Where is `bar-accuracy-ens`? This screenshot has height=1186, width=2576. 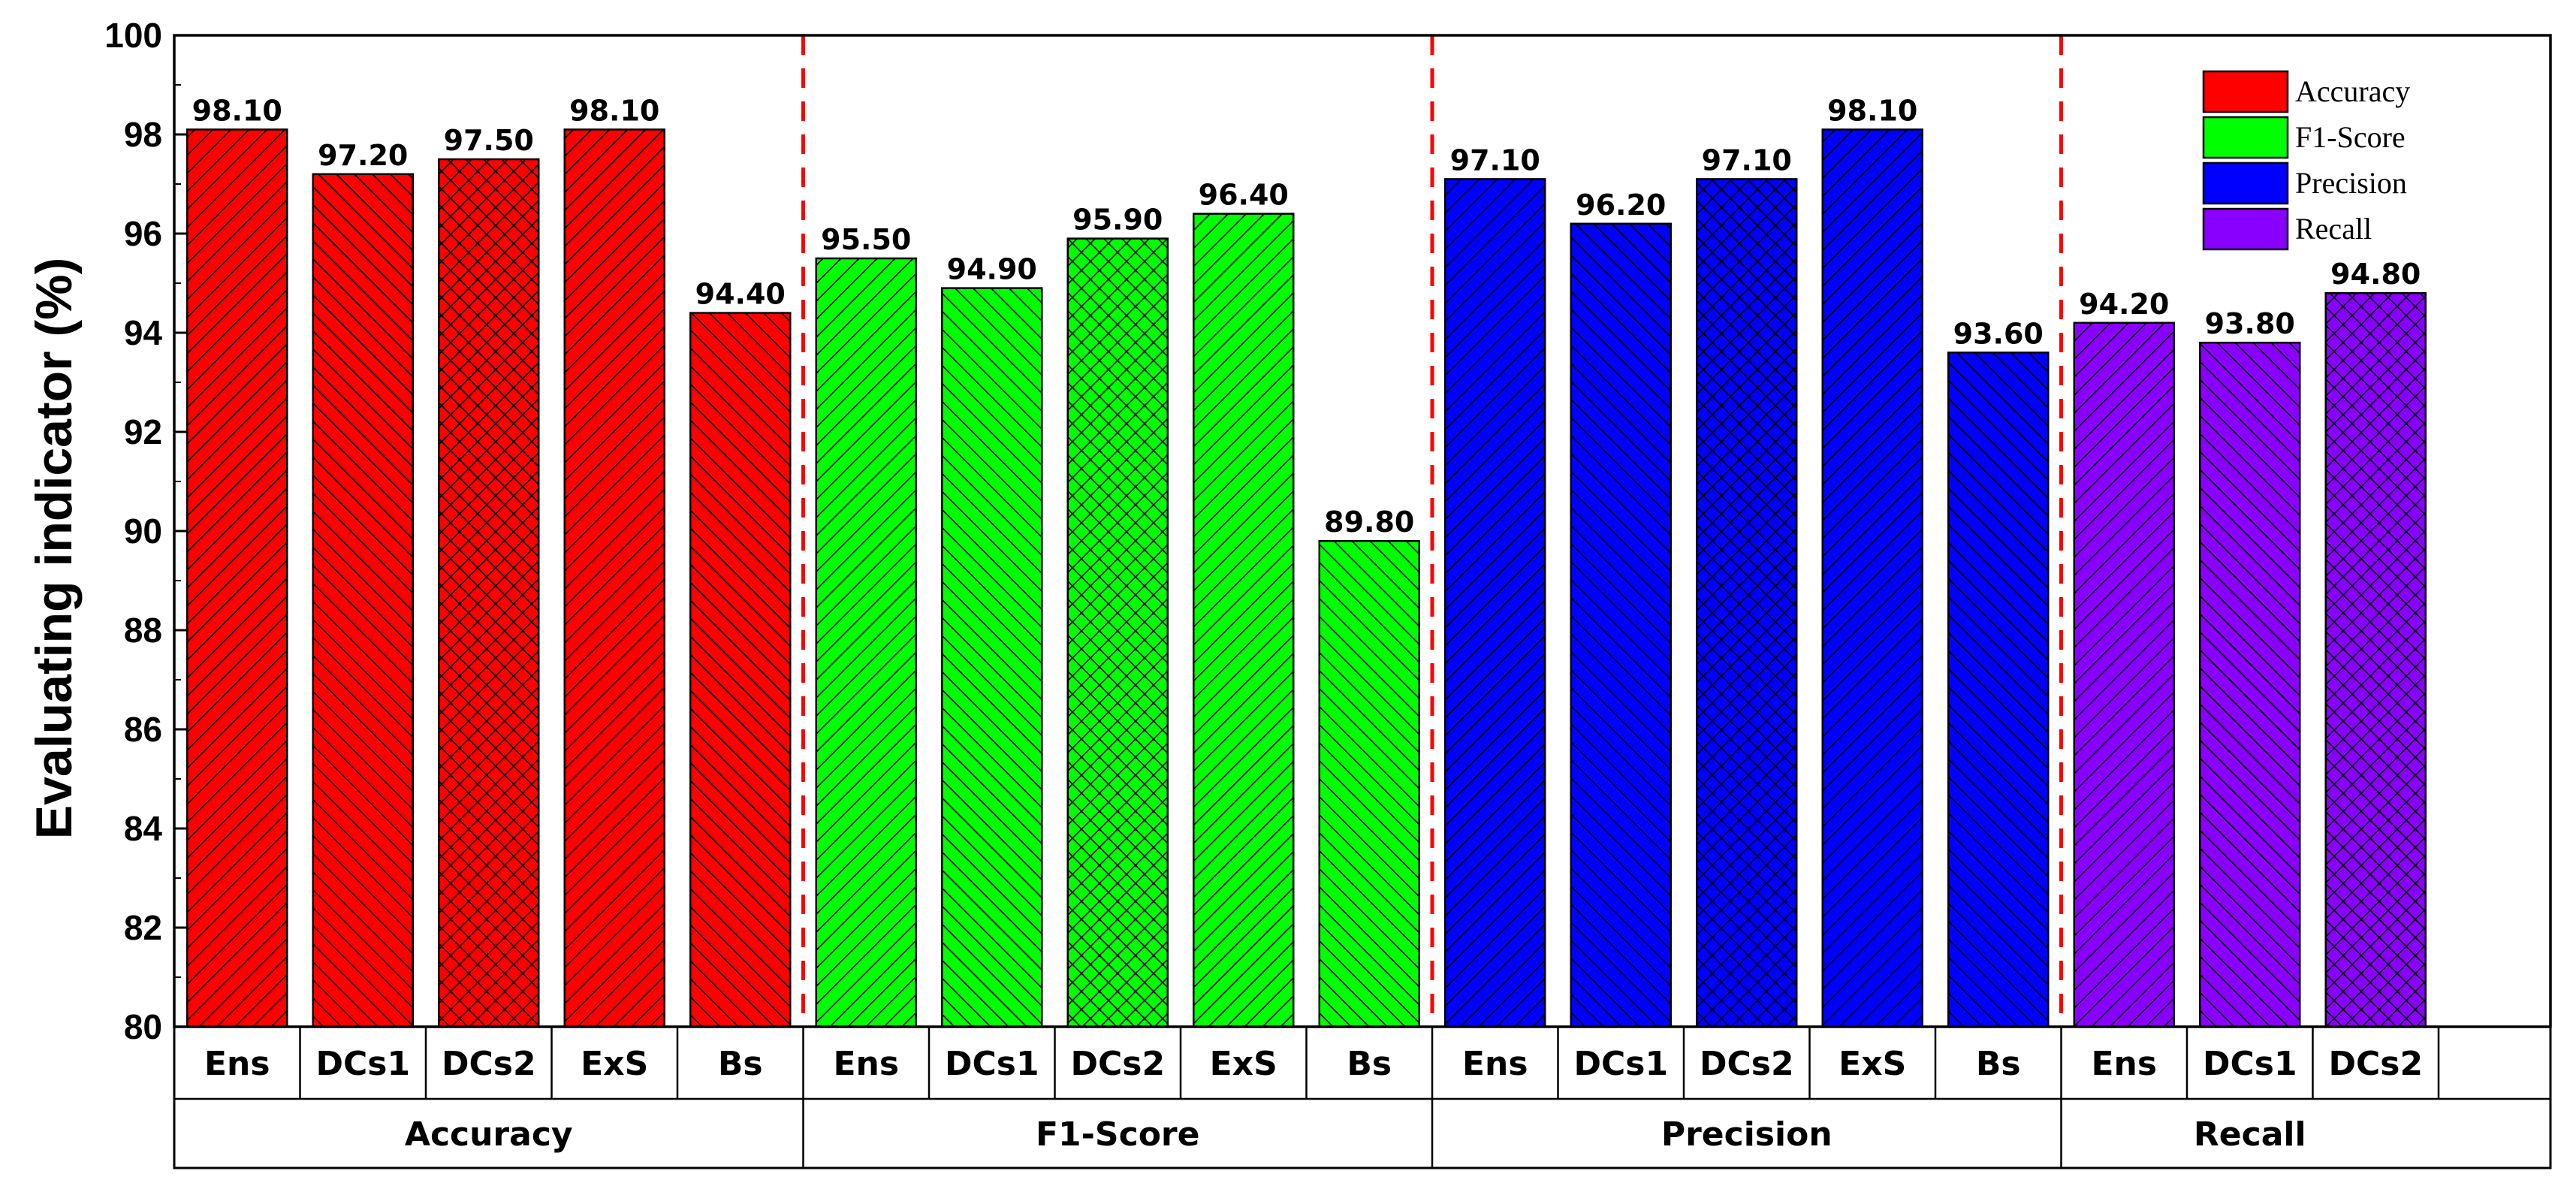
bar-accuracy-ens is located at coordinates (237, 578).